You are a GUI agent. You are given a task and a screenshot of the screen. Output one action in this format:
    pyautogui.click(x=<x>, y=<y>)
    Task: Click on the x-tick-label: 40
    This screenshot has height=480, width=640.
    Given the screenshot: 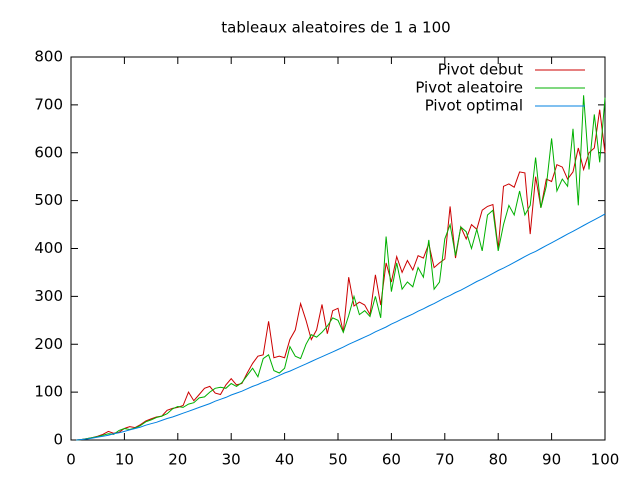 What is the action you would take?
    pyautogui.click(x=284, y=460)
    